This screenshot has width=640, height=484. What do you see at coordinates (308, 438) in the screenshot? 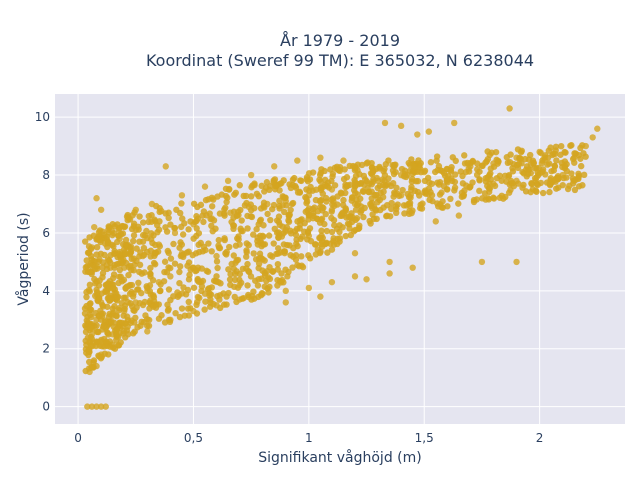
I see `x-axis-ticks: 0 0,5 1 1,5 2` at bounding box center [308, 438].